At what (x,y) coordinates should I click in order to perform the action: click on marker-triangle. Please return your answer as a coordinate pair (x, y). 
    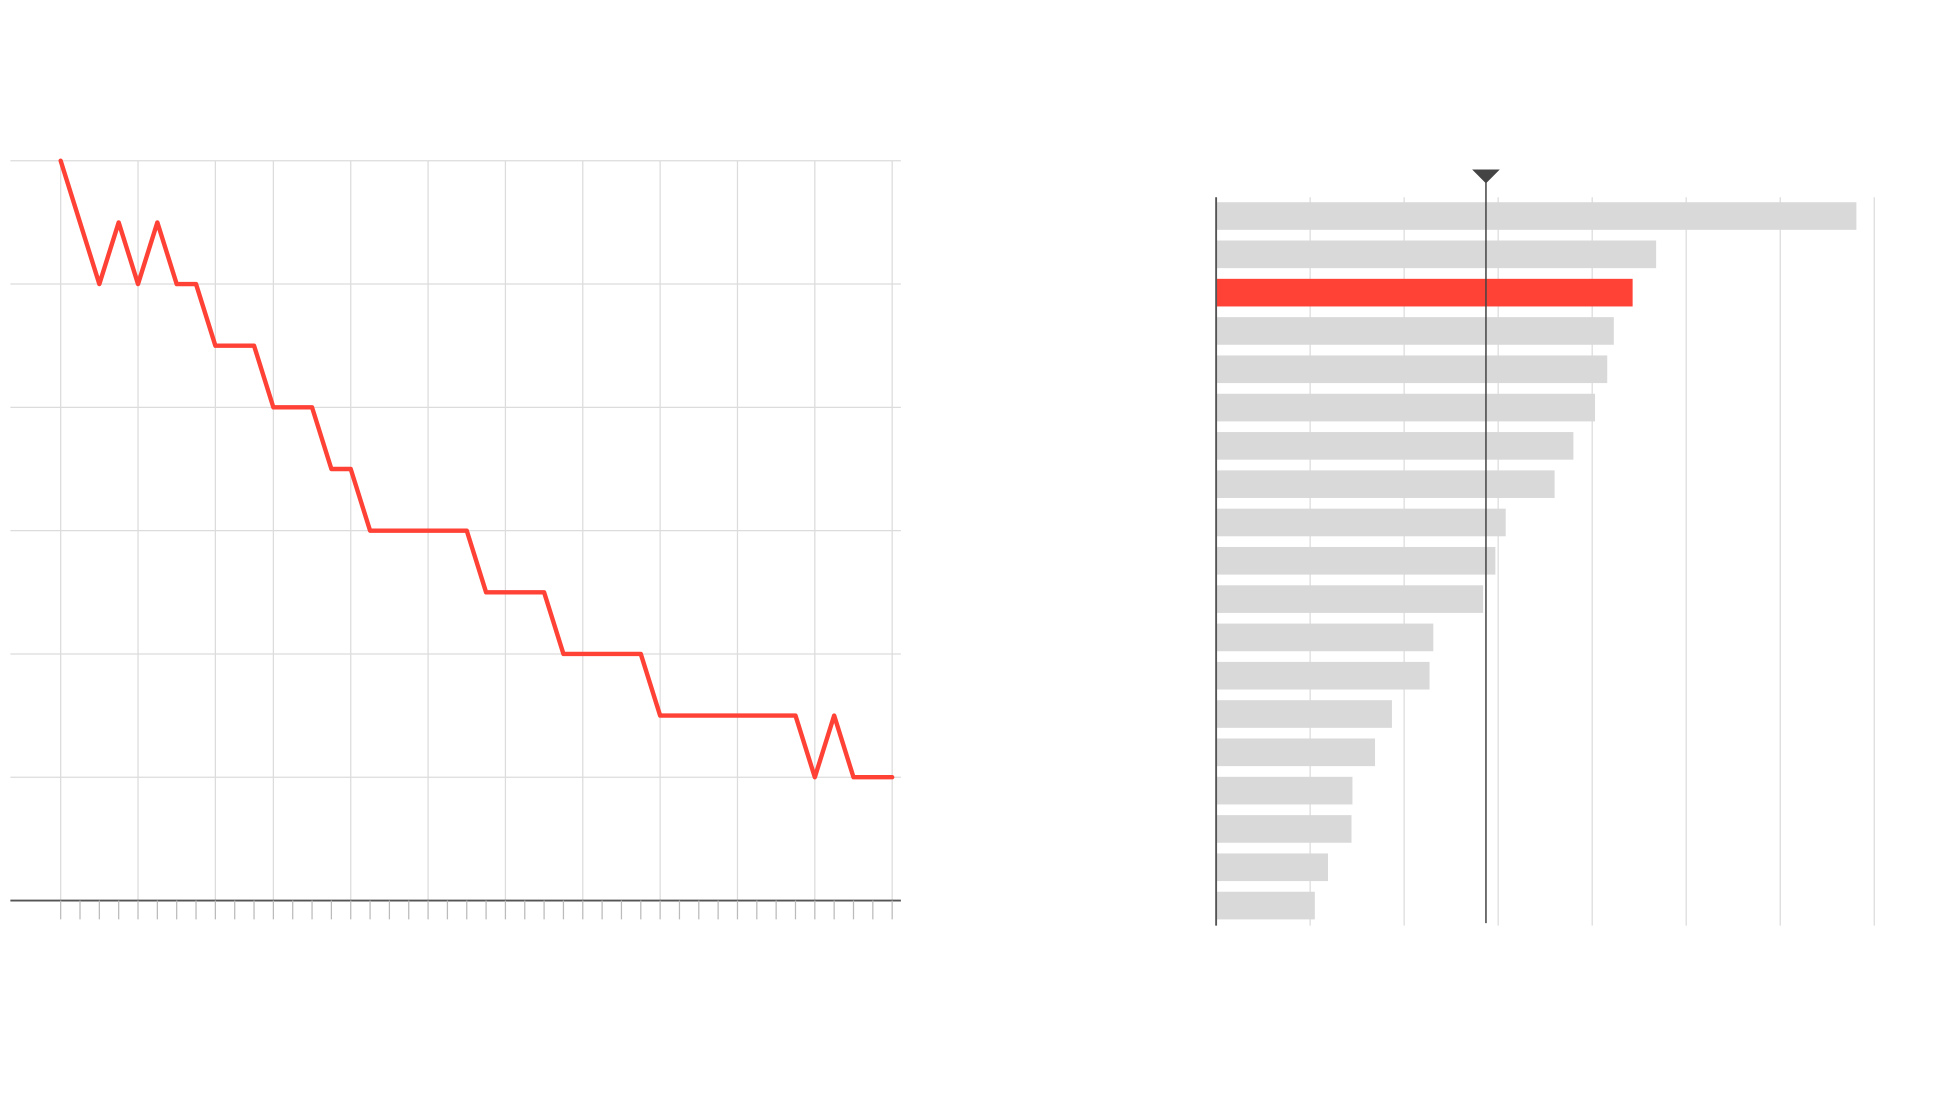
    Looking at the image, I should click on (1486, 176).